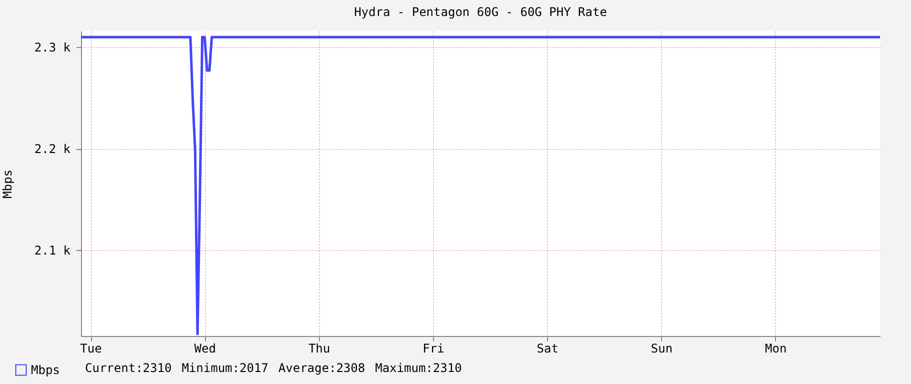  I want to click on y-tick-label: 2.2 k, so click(53, 149).